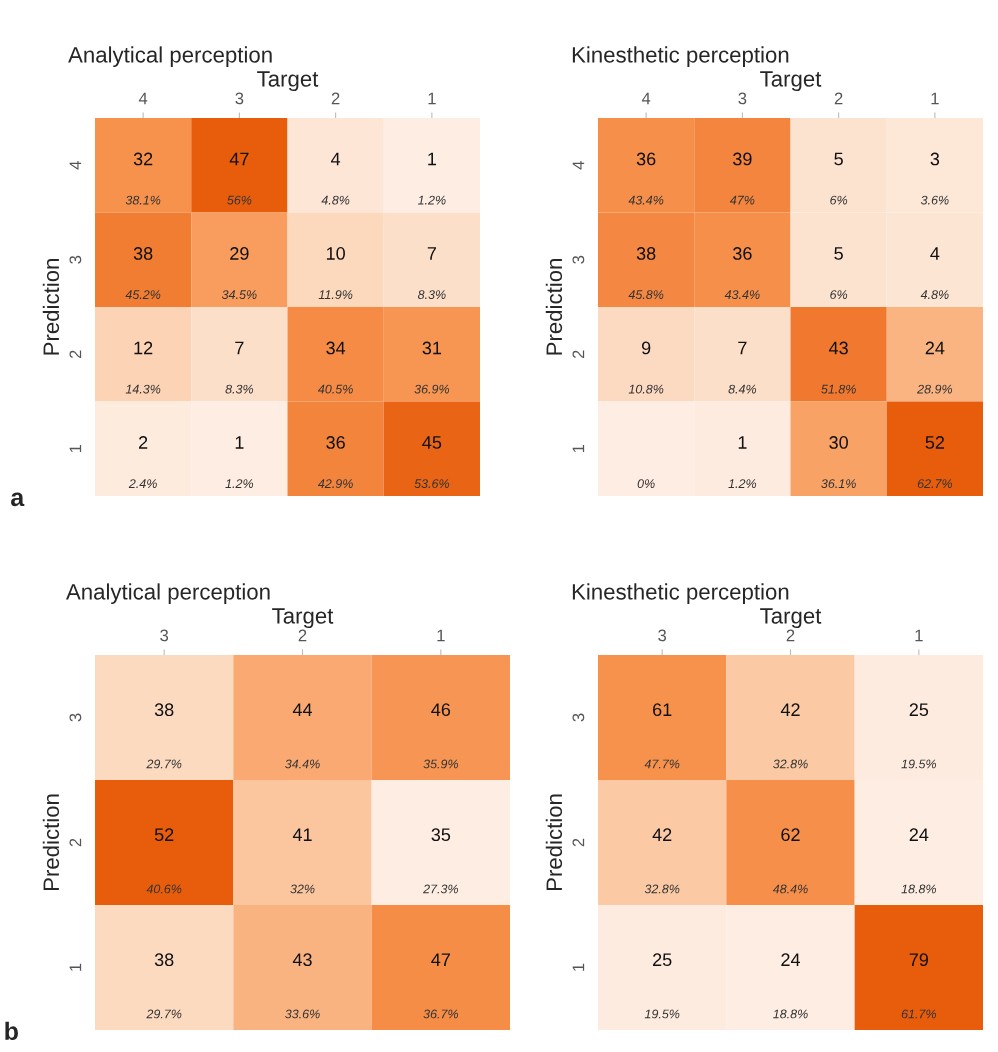 The width and height of the screenshot is (998, 1052). What do you see at coordinates (646, 389) in the screenshot?
I see `annotation: 10.8%` at bounding box center [646, 389].